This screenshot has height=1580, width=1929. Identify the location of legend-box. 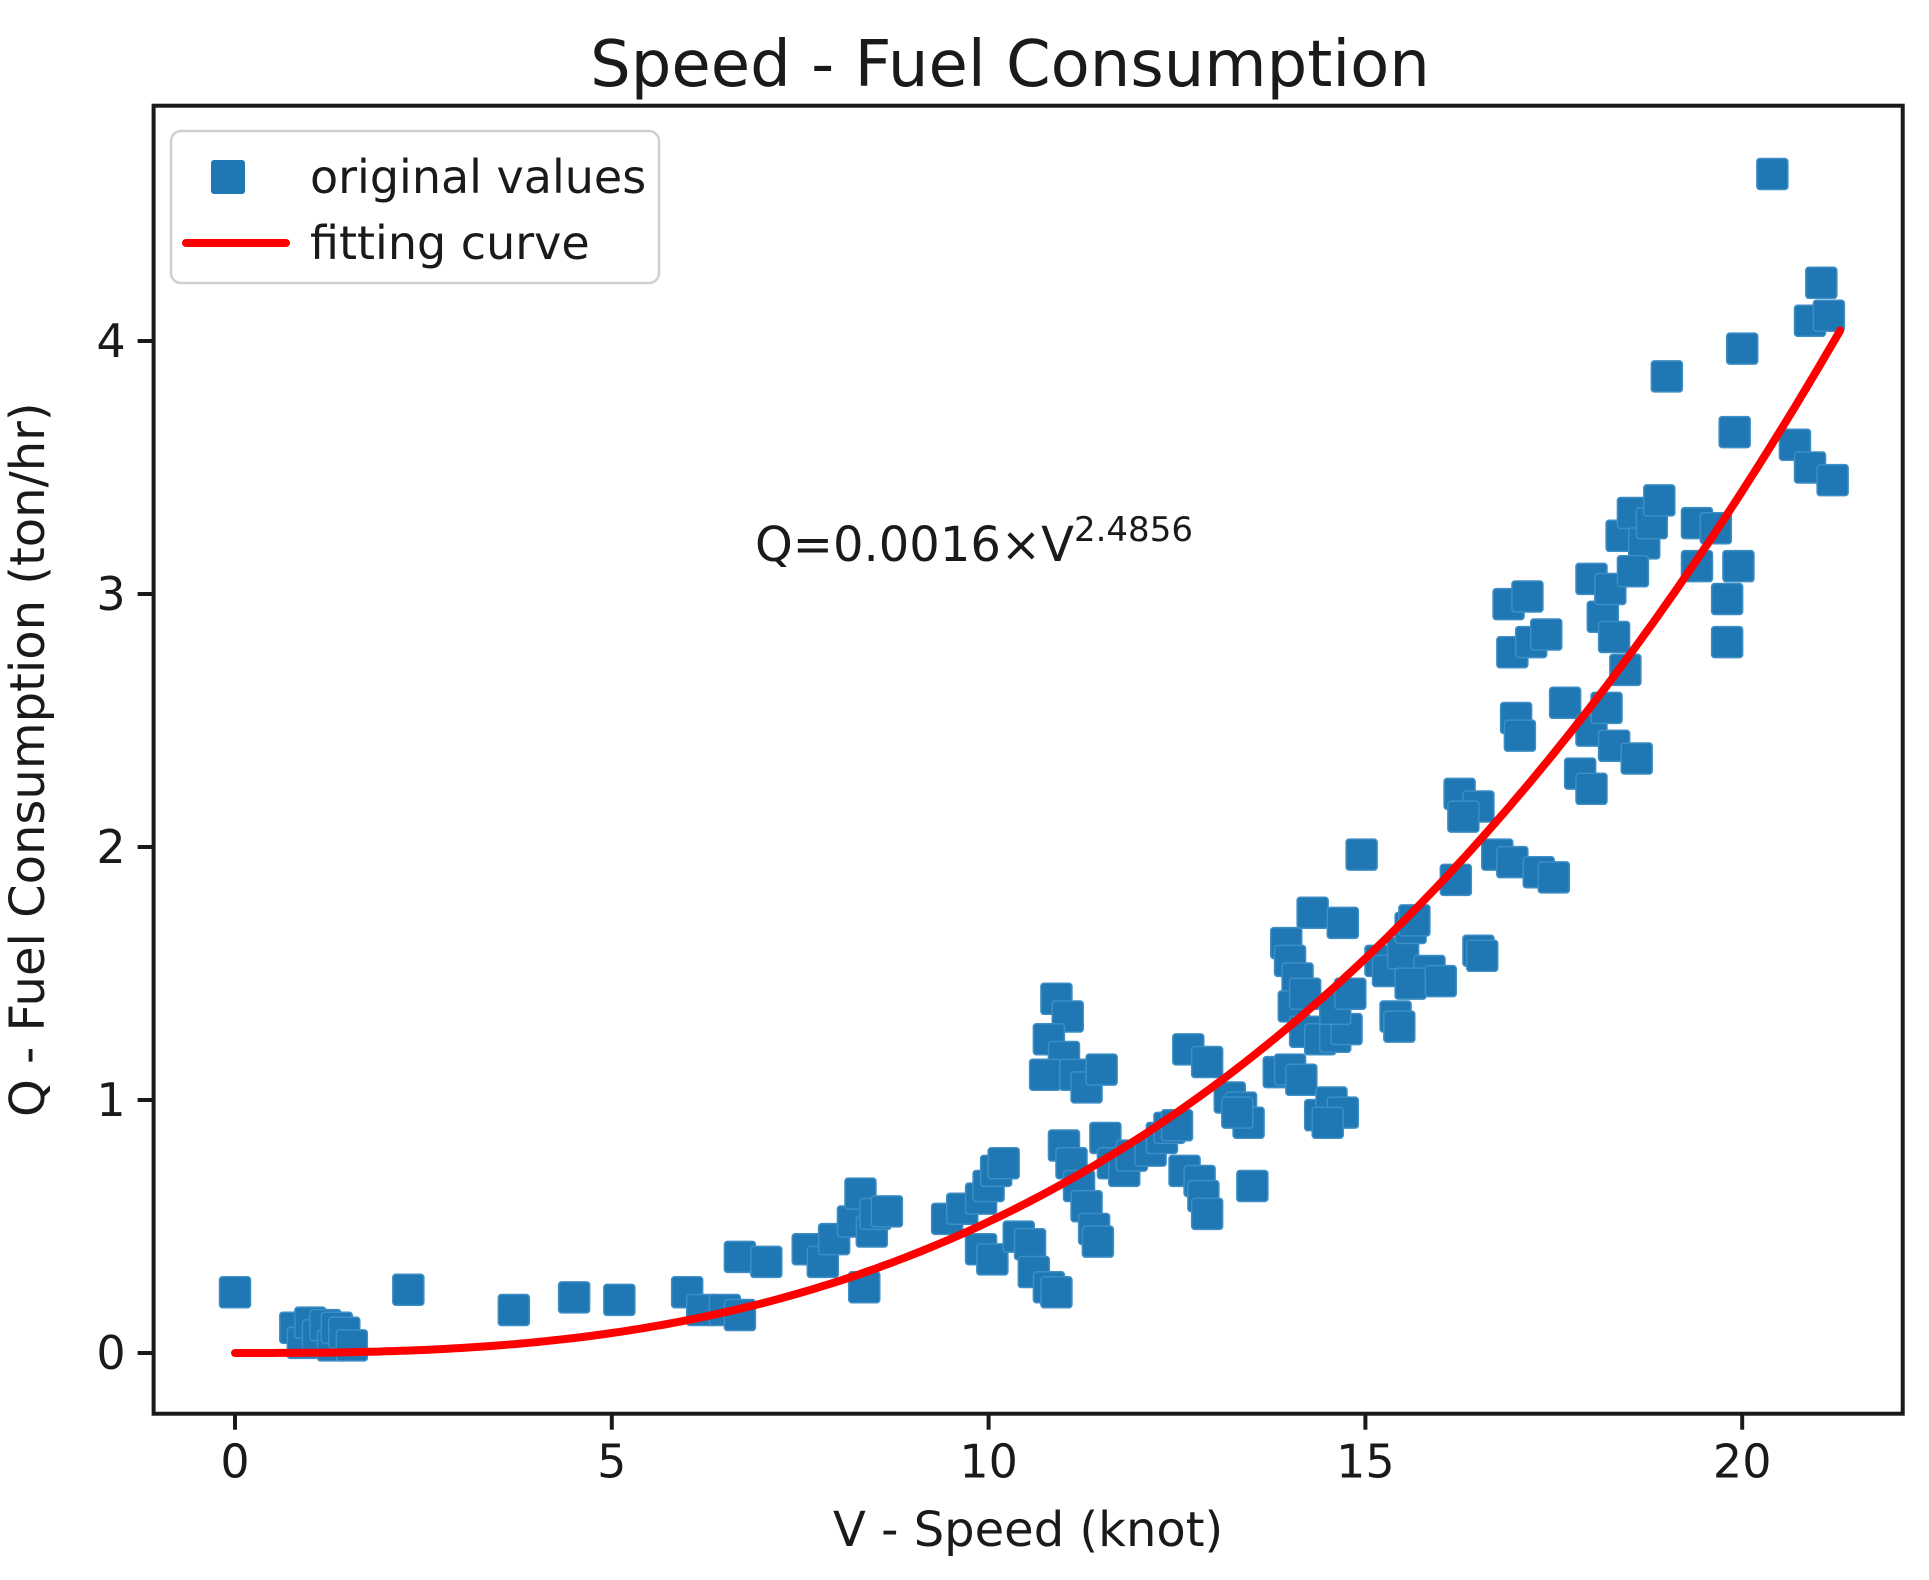
(415, 207).